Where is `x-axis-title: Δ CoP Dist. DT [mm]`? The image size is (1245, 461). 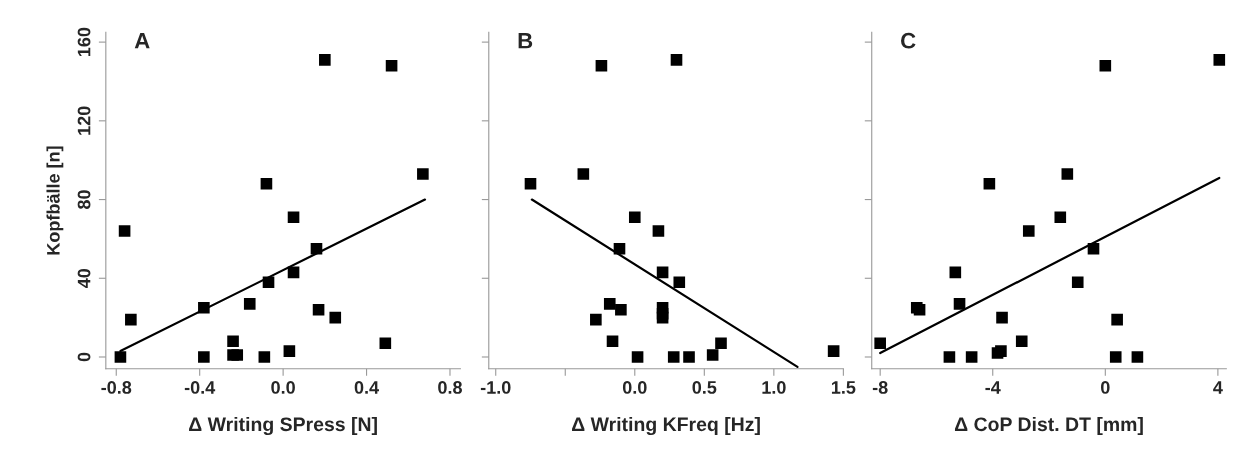
x-axis-title: Δ CoP Dist. DT [mm] is located at coordinates (1048, 426).